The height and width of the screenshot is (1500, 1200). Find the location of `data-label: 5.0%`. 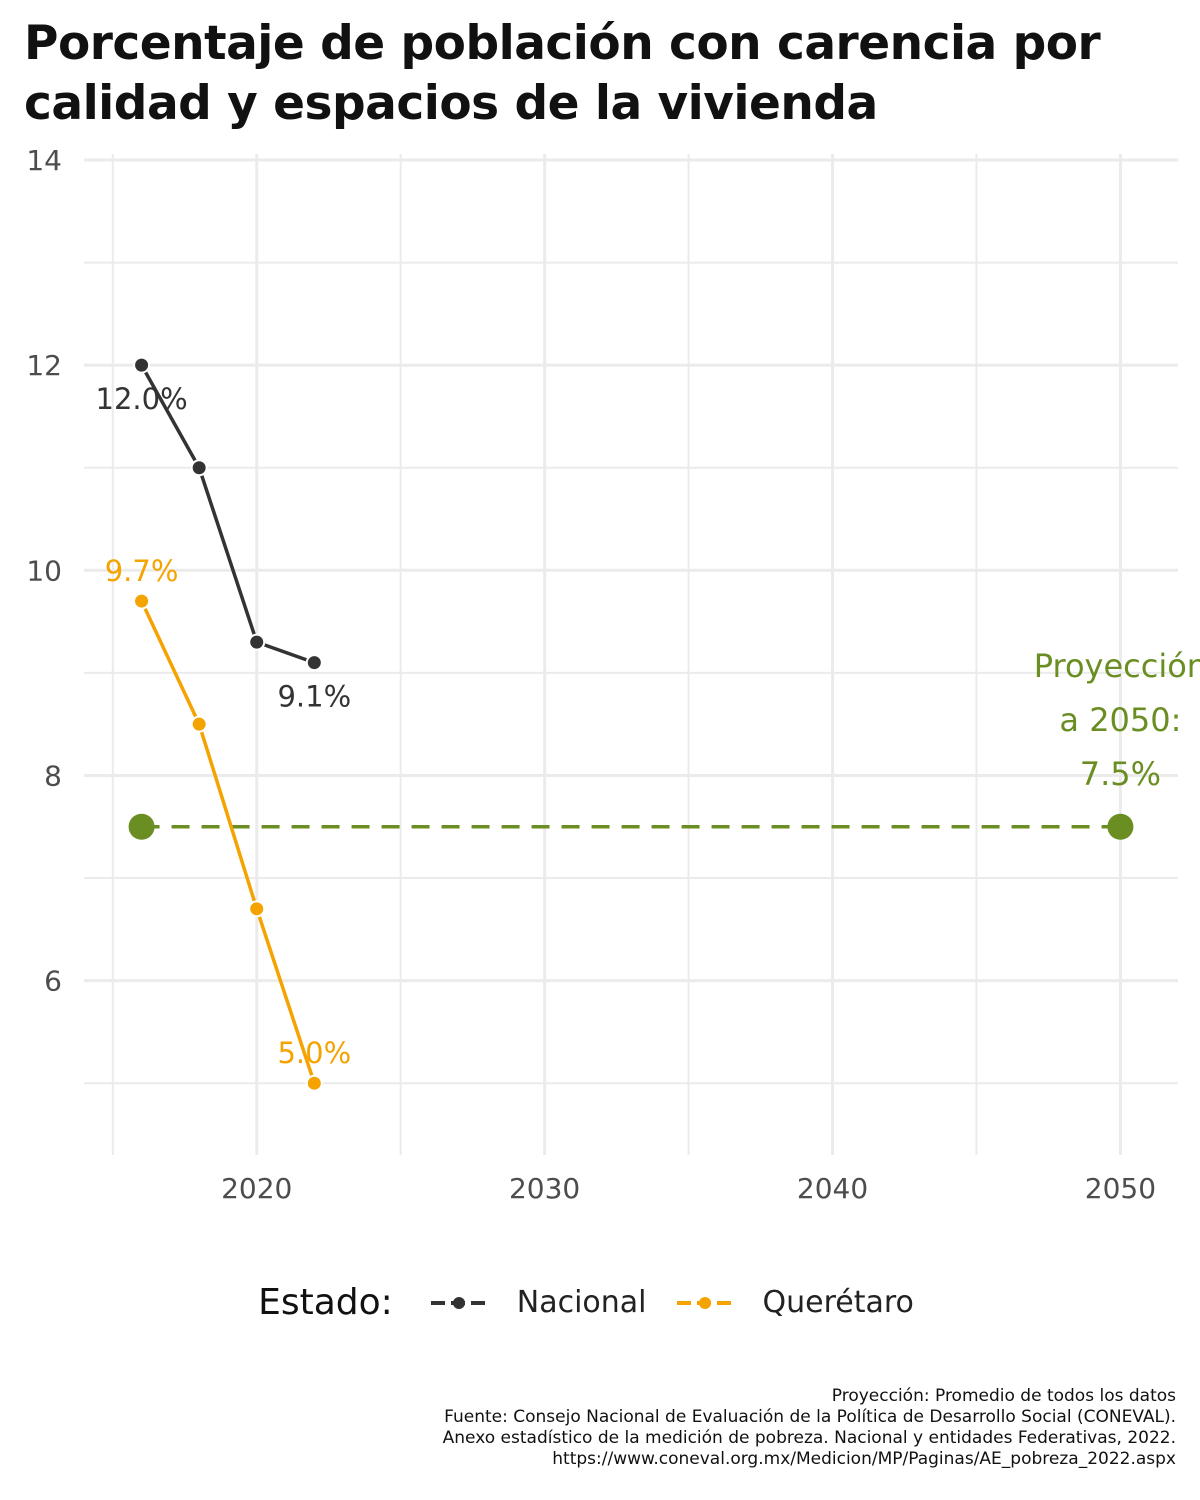

data-label: 5.0% is located at coordinates (314, 1053).